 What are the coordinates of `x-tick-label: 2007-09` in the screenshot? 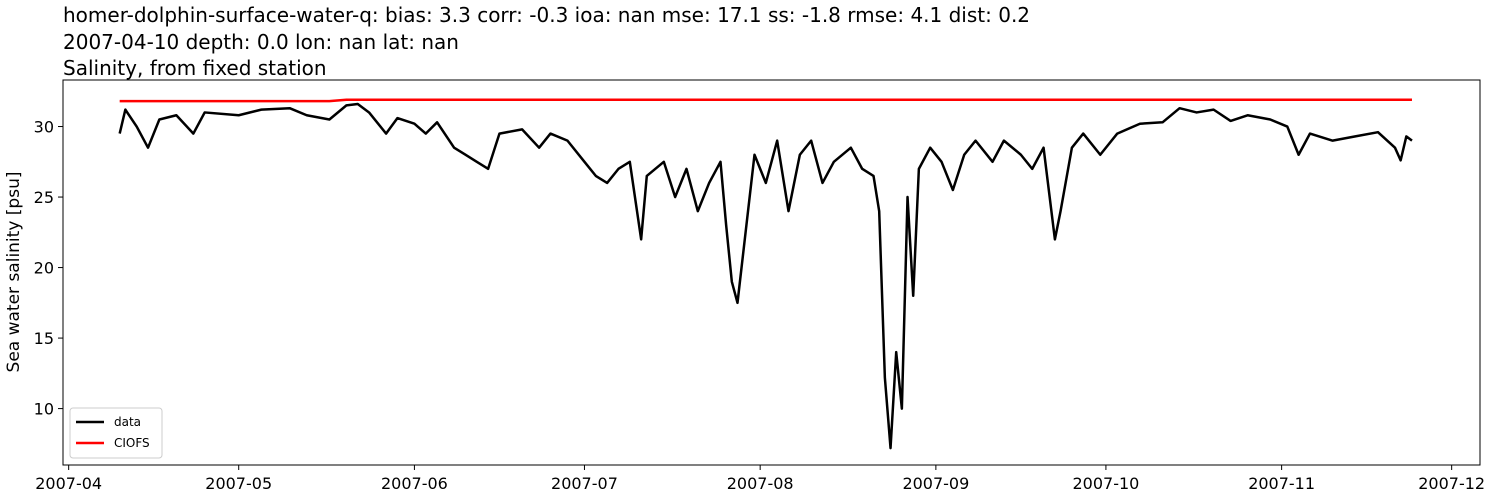 It's located at (935, 483).